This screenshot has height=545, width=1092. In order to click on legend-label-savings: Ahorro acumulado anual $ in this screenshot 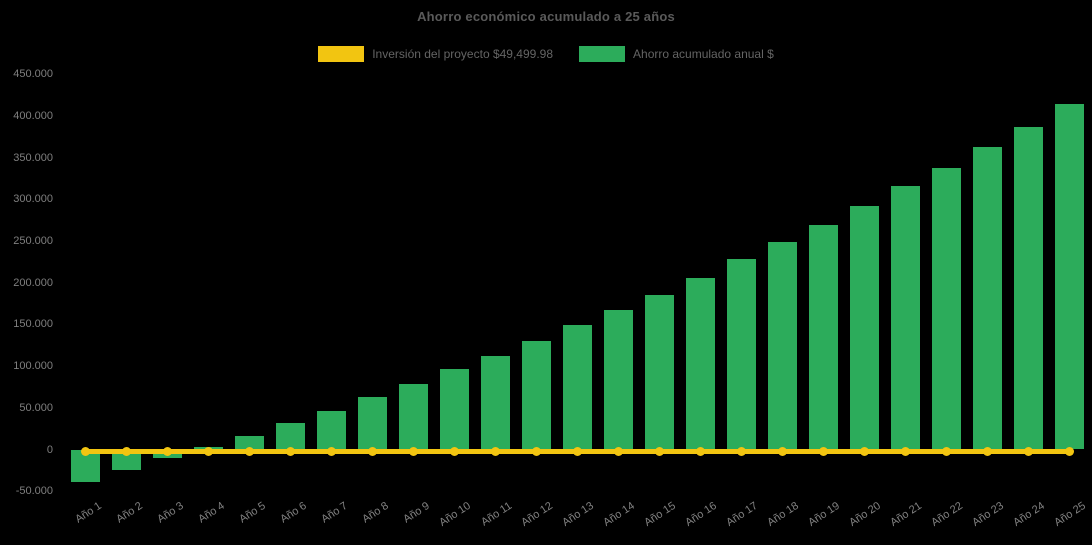, I will do `click(703, 54)`.